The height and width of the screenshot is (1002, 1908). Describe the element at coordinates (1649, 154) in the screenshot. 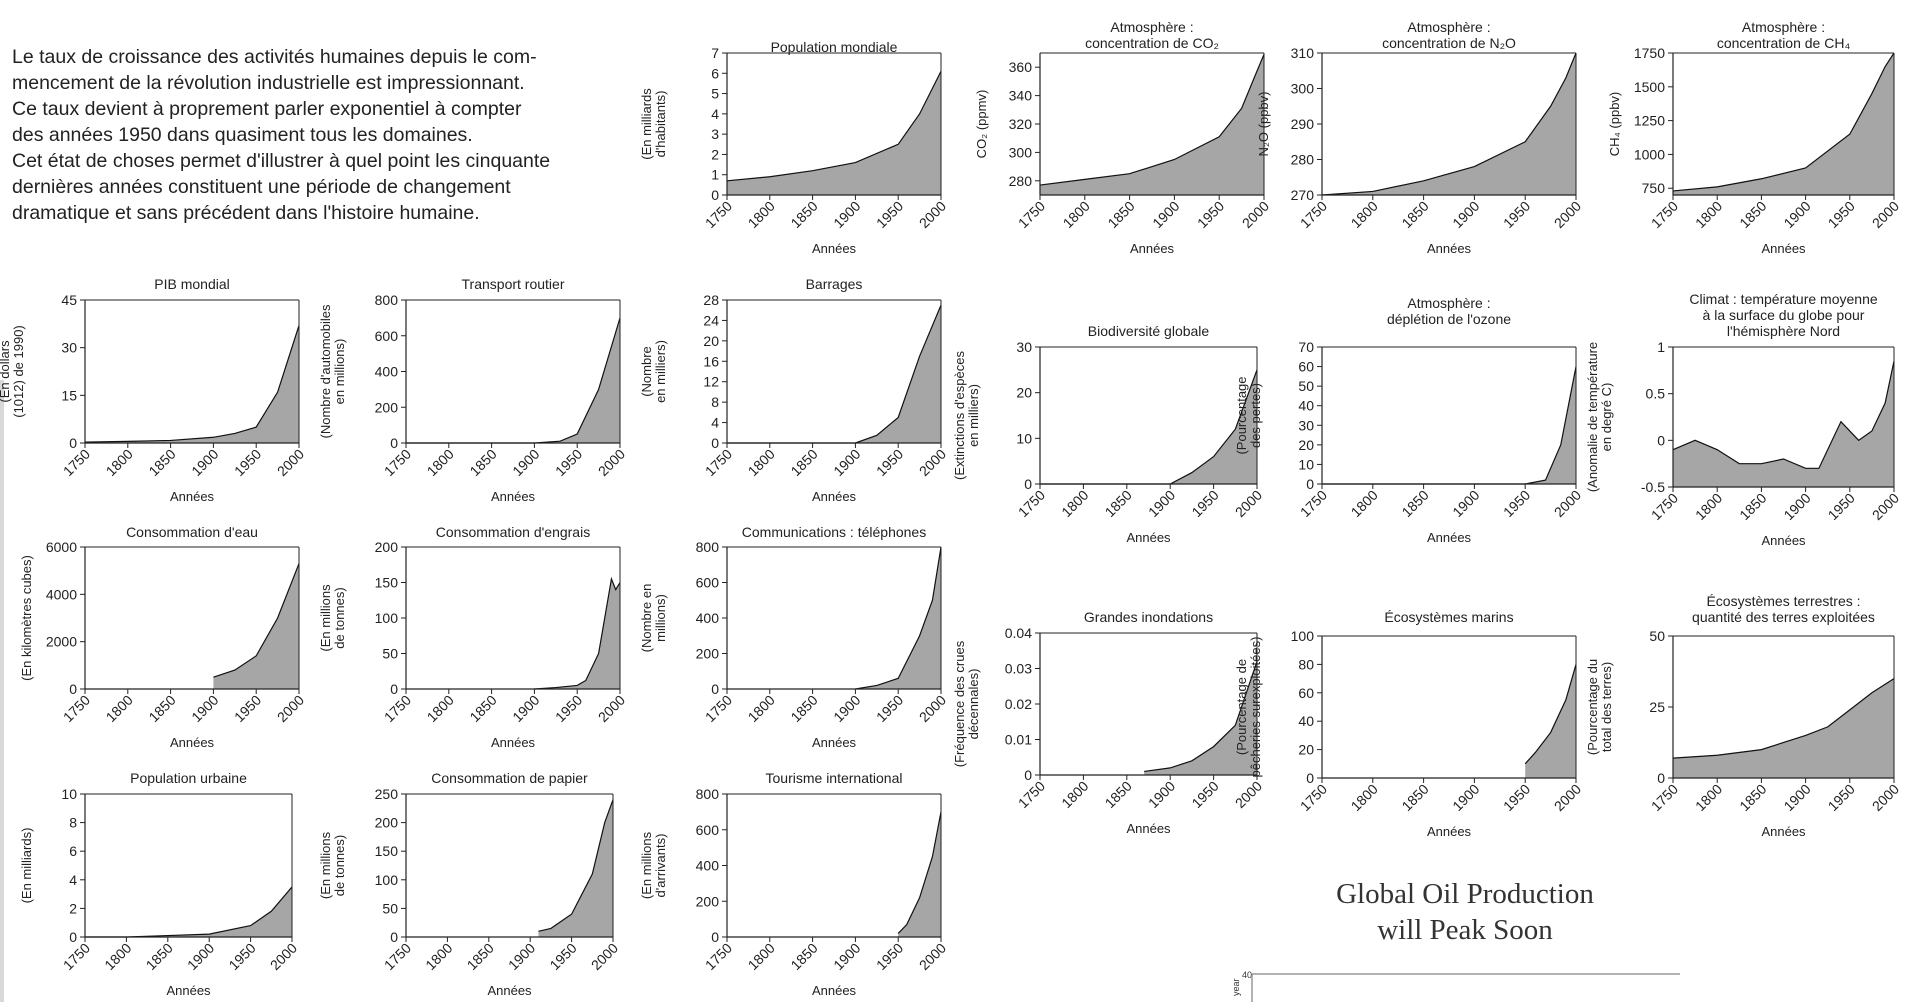

I see `y-tick-label: 1000` at that location.